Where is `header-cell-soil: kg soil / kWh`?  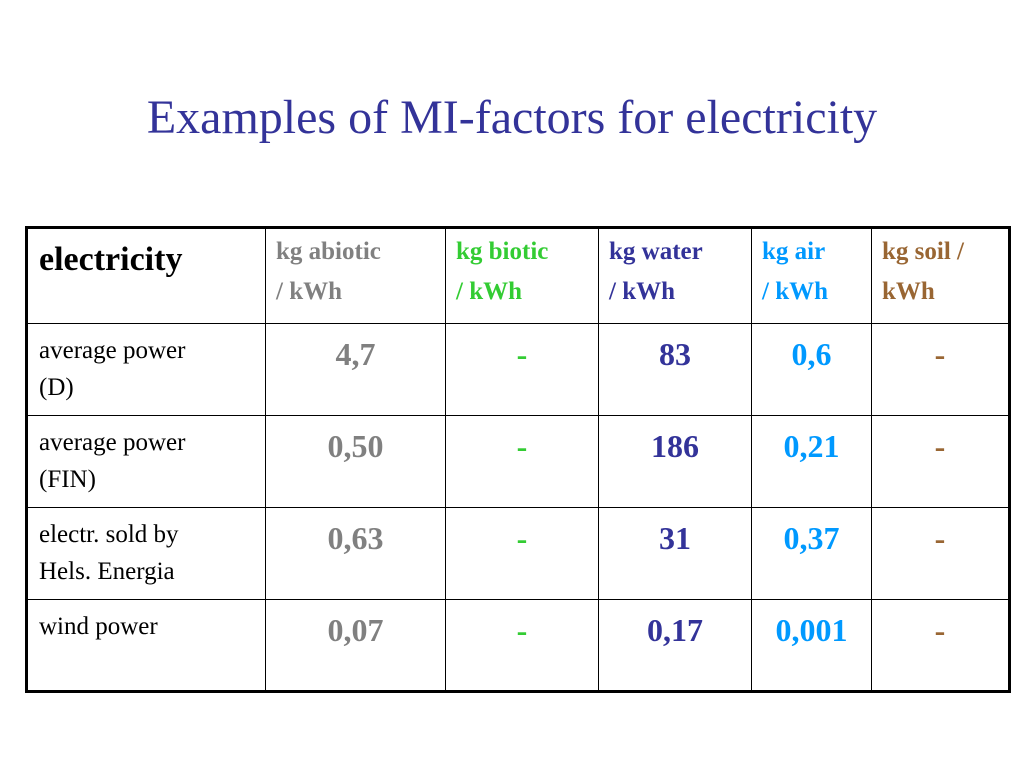 header-cell-soil: kg soil / kWh is located at coordinates (940, 275).